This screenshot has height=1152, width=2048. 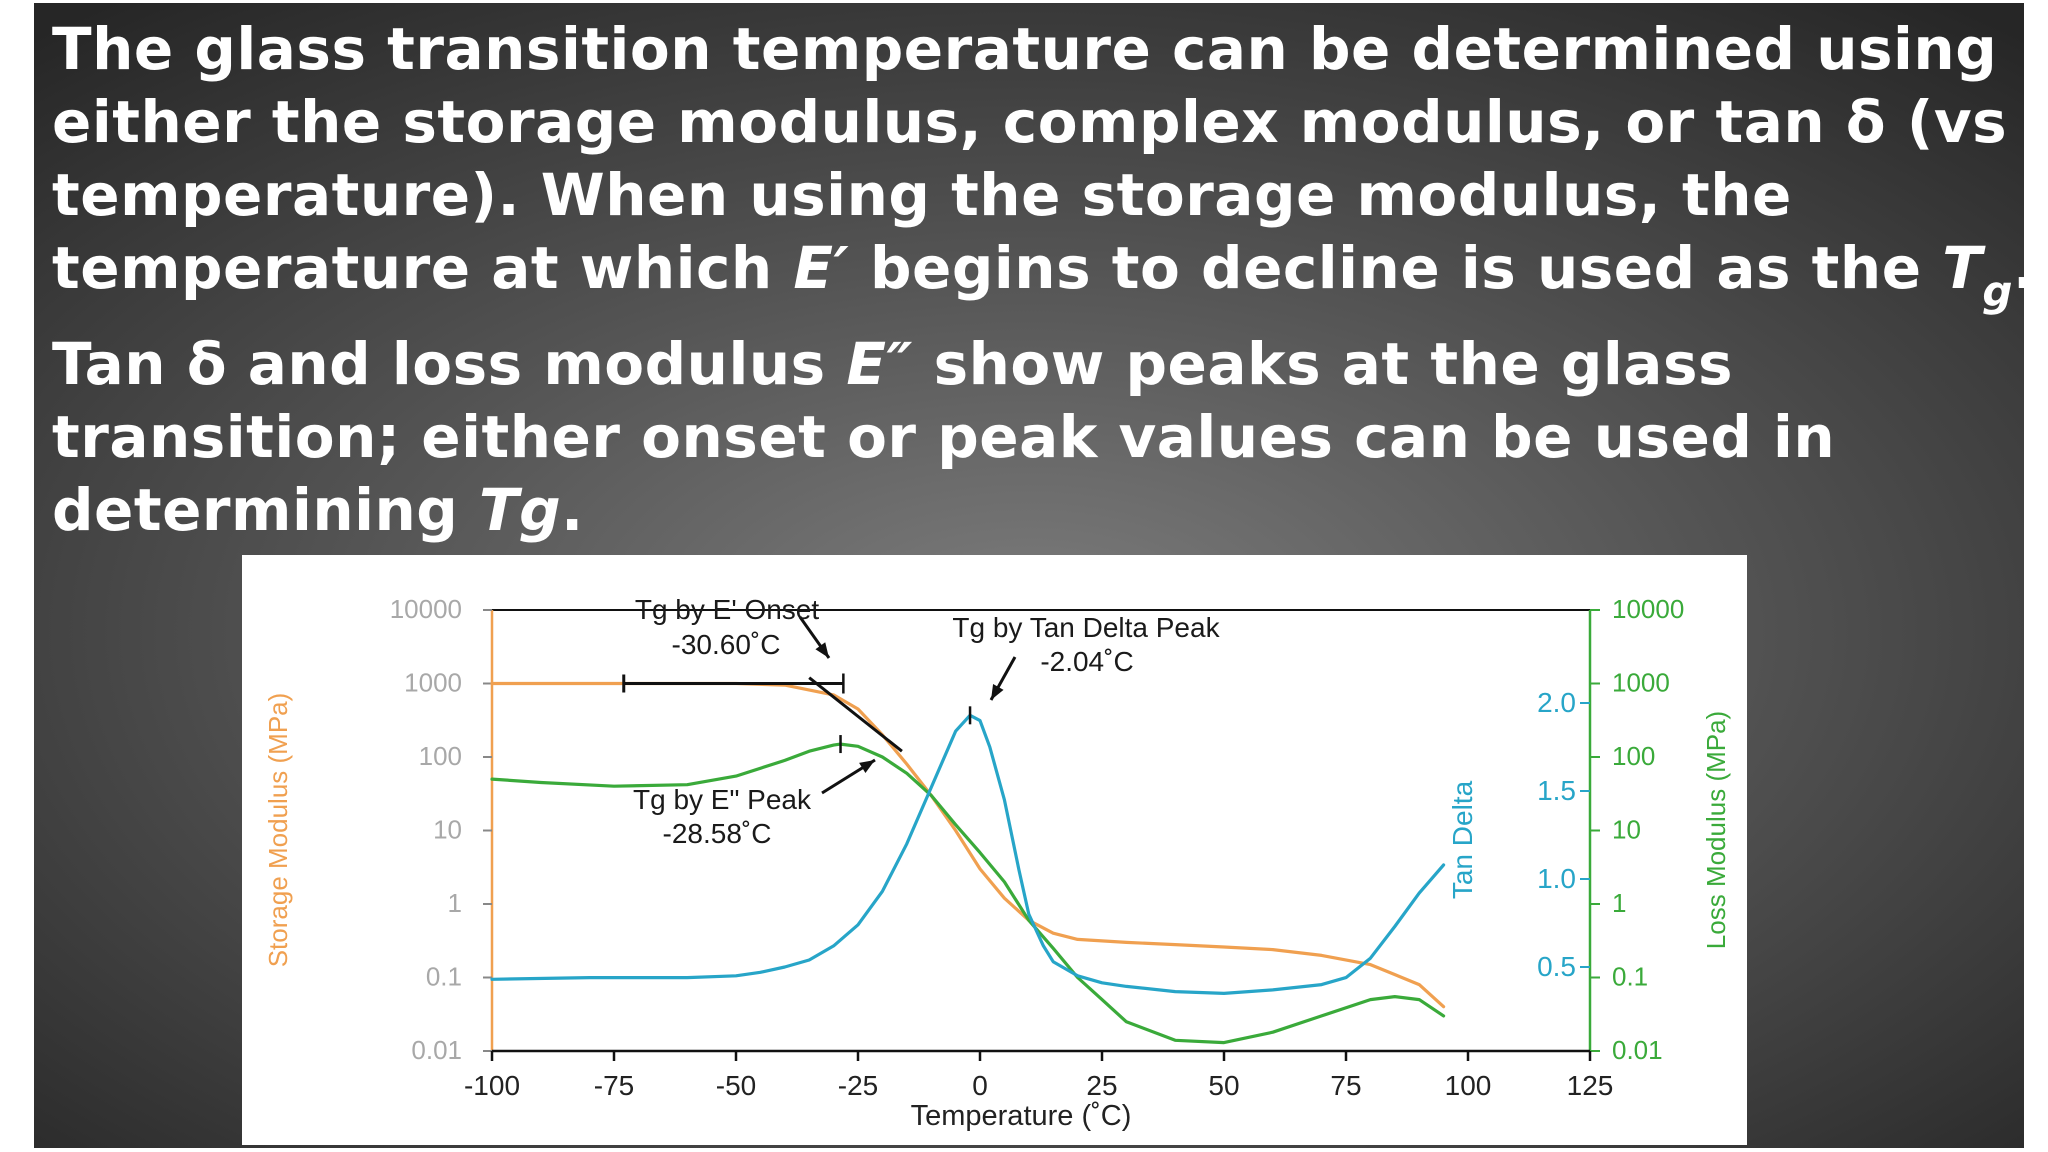 I want to click on annotation-label: -30.60˚C, so click(x=726, y=644).